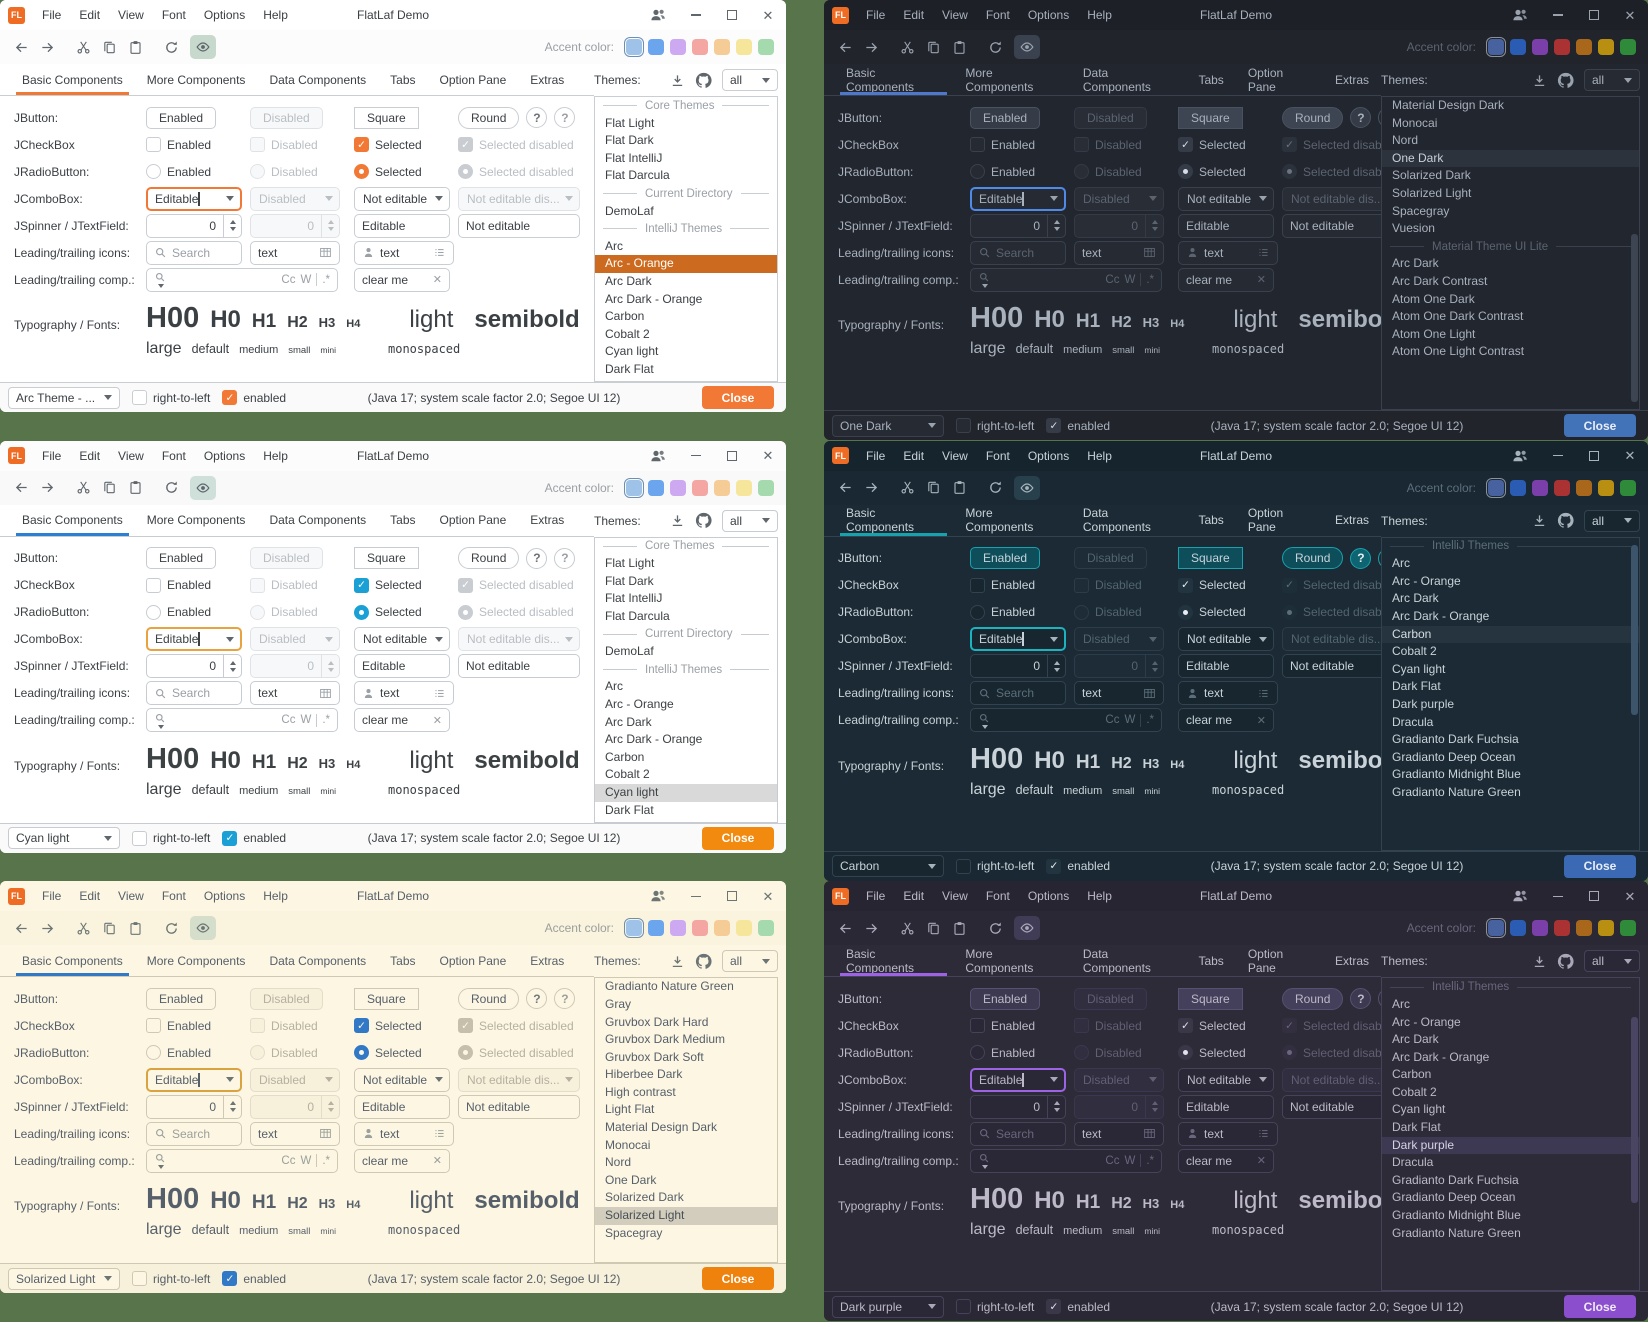 This screenshot has width=1648, height=1322. What do you see at coordinates (677, 80) in the screenshot?
I see `download-icon` at bounding box center [677, 80].